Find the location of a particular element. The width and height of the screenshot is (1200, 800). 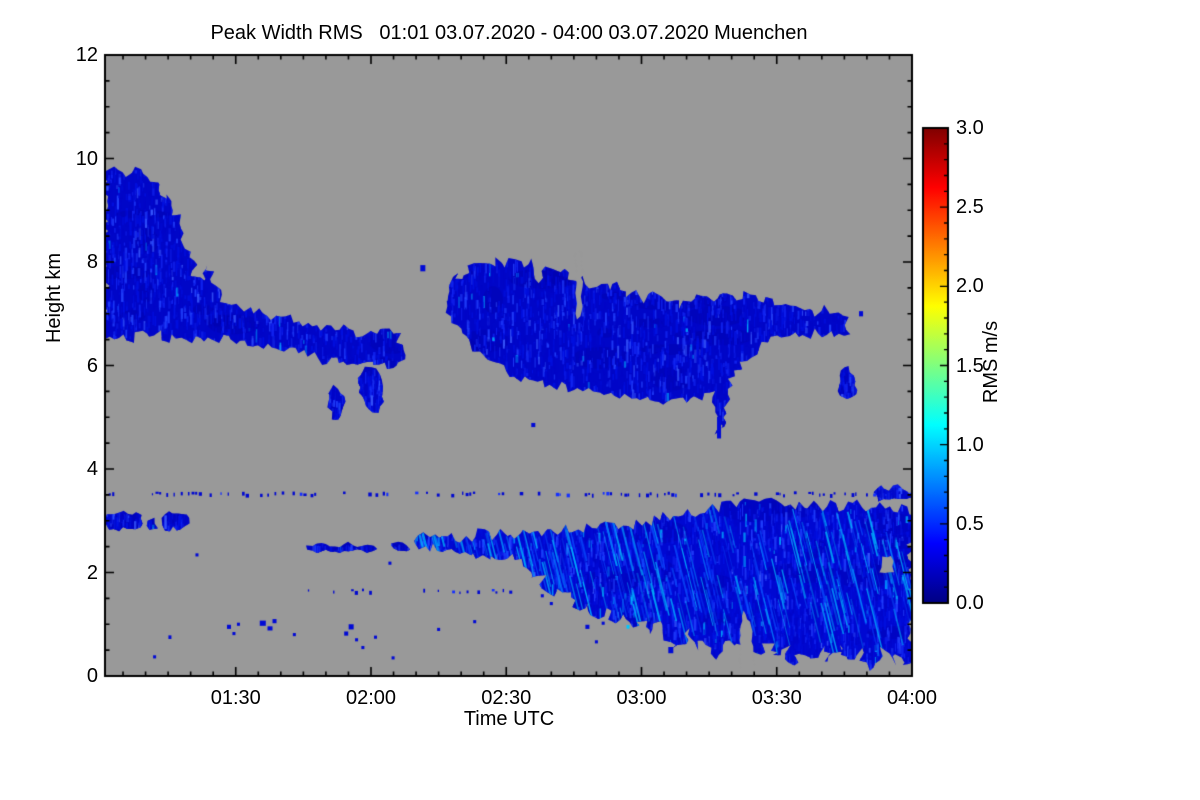

y-tick-label: 12 is located at coordinates (86, 55).